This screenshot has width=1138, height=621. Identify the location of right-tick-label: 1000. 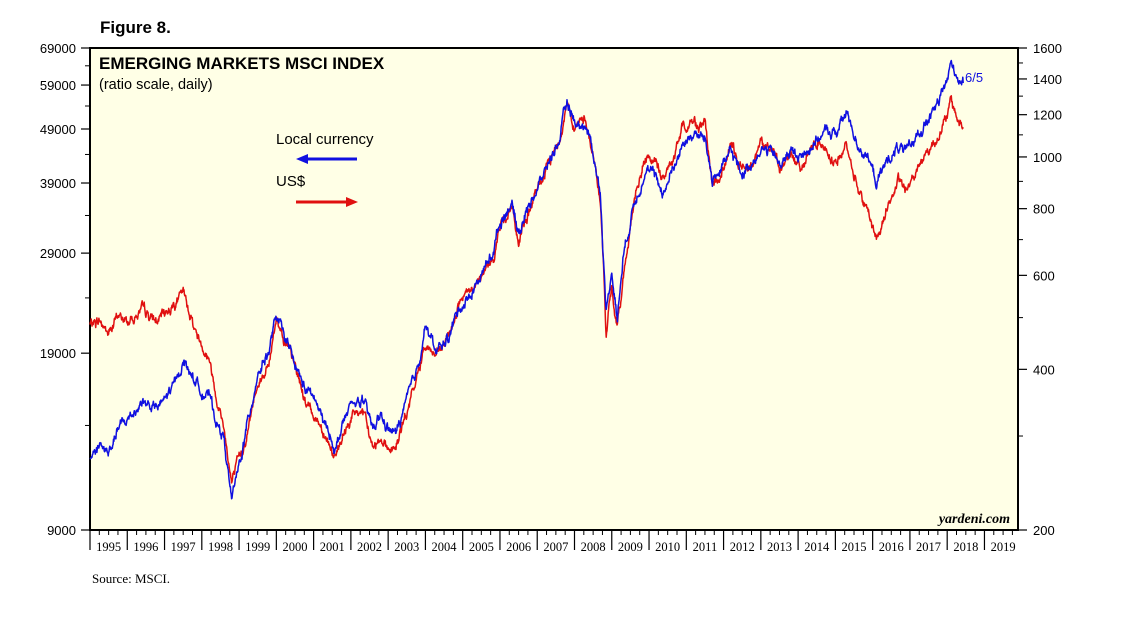
(1047, 157).